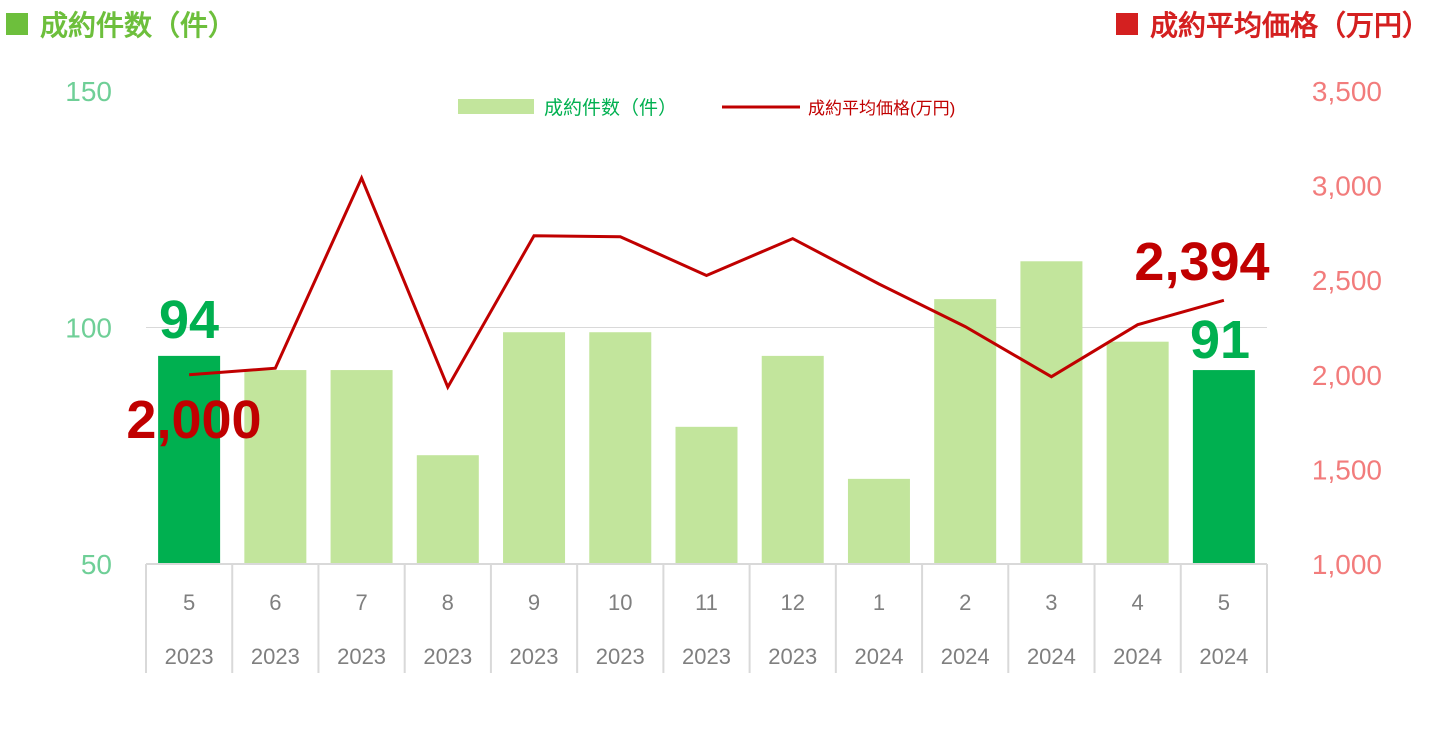 The image size is (1440, 738). I want to click on right-axis-title: 成約平均価格（万円）, so click(1272, 24).